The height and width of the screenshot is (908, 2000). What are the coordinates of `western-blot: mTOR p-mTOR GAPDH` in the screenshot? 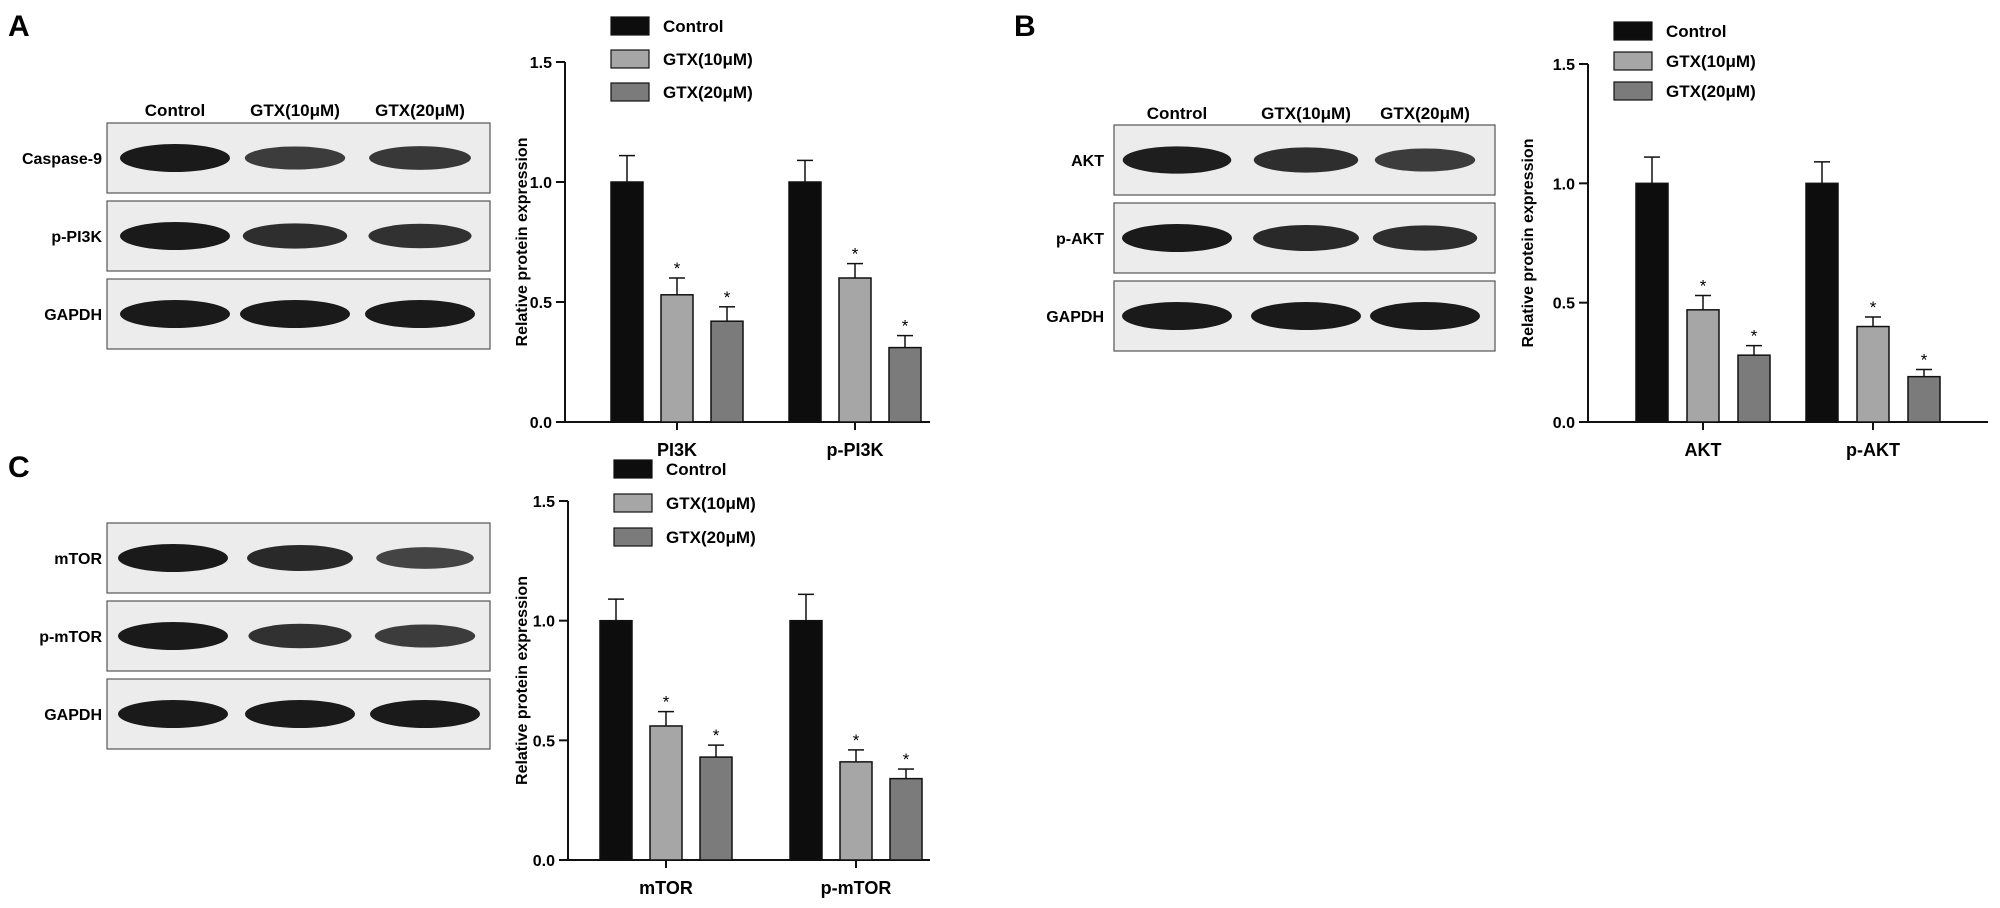 It's located at (265, 636).